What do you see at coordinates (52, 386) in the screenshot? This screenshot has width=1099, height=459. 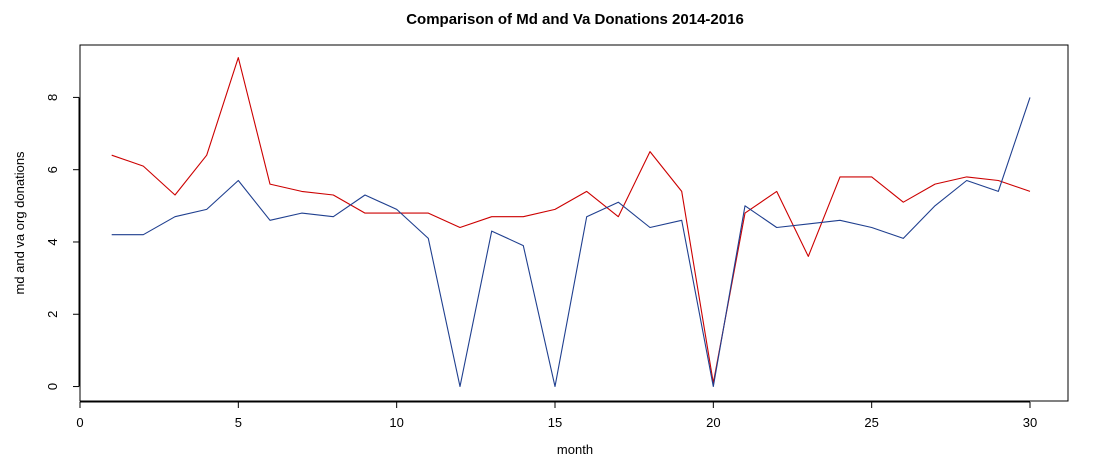 I see `y-tick-label: 0` at bounding box center [52, 386].